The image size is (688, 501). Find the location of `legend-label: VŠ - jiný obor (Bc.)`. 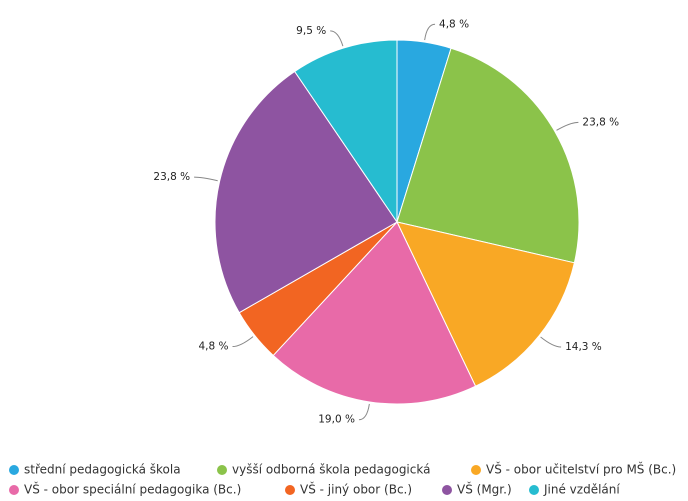

legend-label: VŠ - jiný obor (Bc.) is located at coordinates (356, 489).